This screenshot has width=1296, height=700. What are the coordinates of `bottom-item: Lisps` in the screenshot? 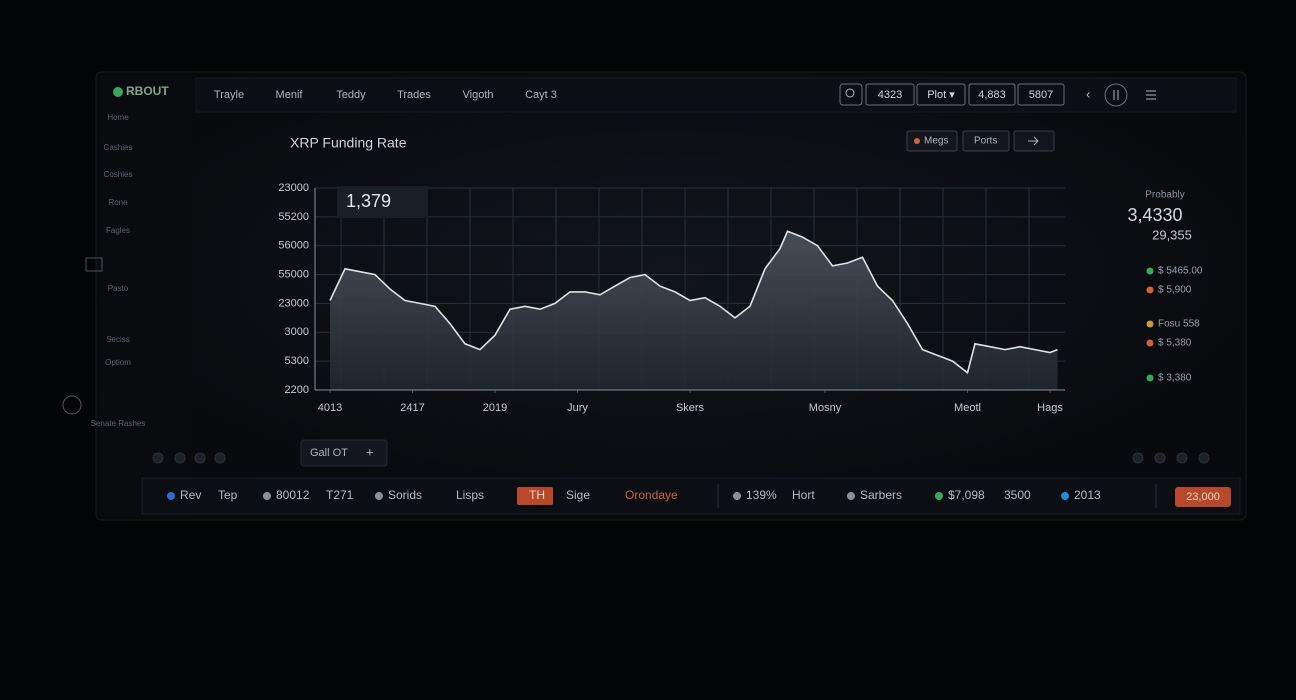 It's located at (470, 495).